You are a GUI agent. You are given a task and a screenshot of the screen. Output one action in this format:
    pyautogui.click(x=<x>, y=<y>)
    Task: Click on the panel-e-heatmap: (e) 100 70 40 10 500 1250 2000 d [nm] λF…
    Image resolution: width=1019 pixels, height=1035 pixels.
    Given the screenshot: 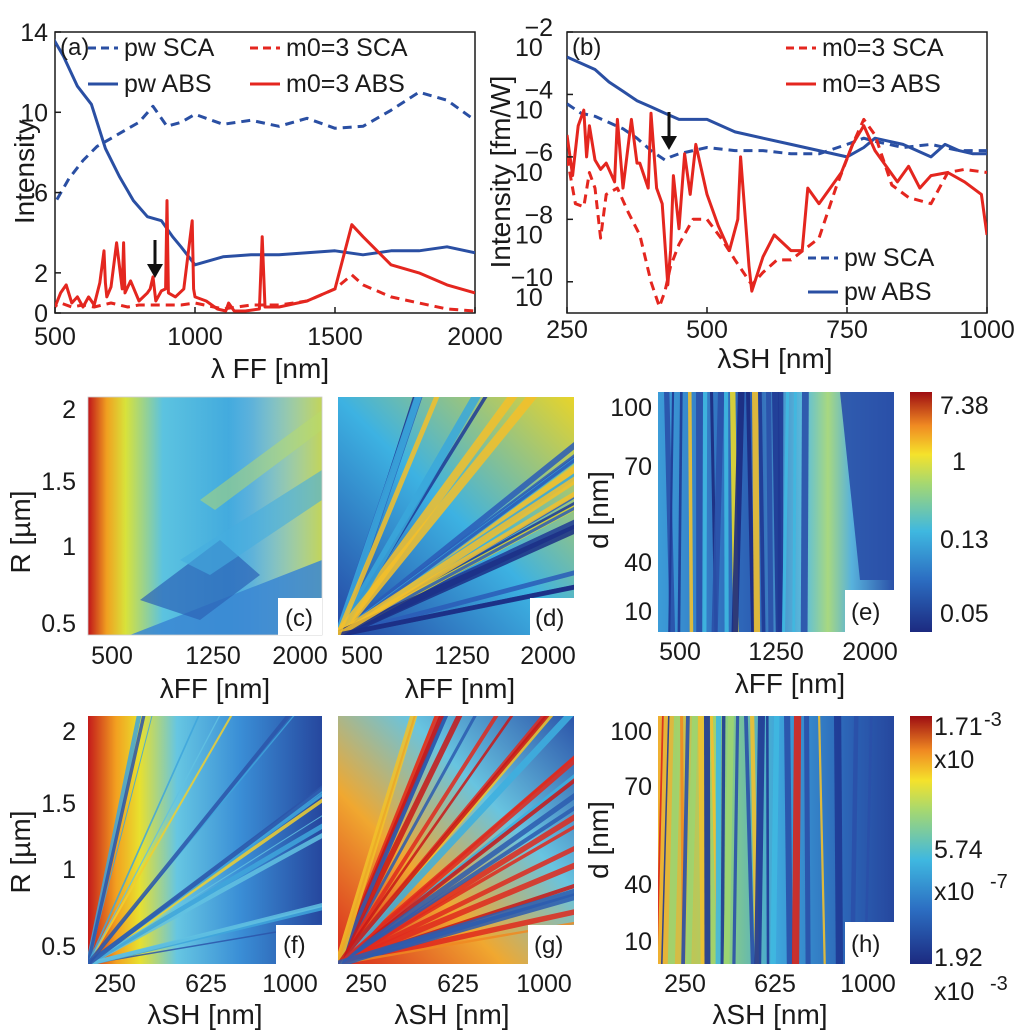 What is the action you would take?
    pyautogui.click(x=786, y=545)
    